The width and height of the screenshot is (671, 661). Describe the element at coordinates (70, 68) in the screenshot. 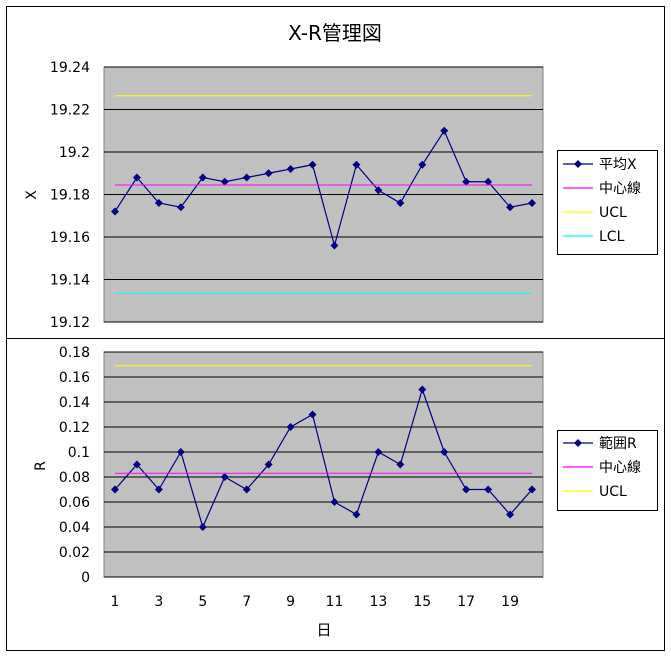

I see `y-tick-label: 19.24` at that location.